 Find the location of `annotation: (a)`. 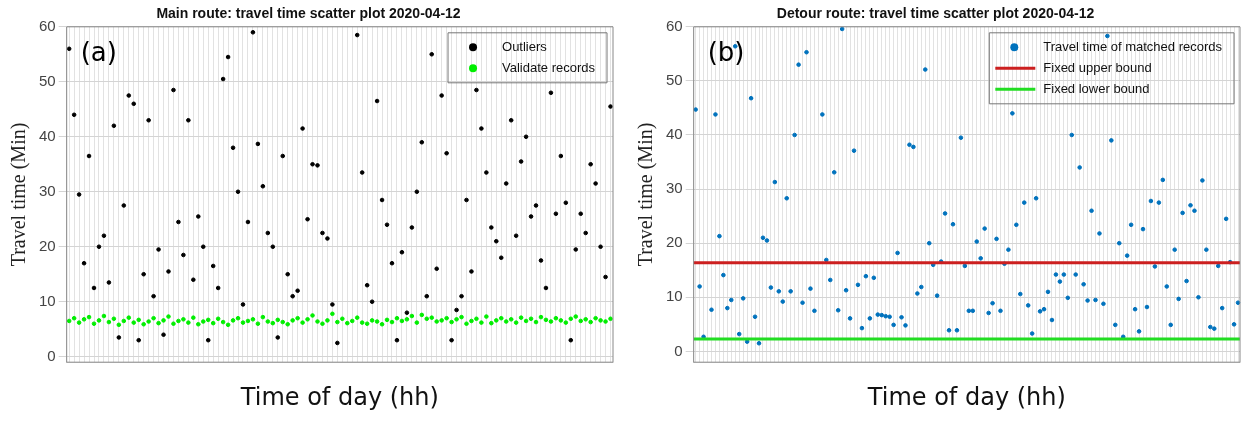

annotation: (a) is located at coordinates (98, 51).